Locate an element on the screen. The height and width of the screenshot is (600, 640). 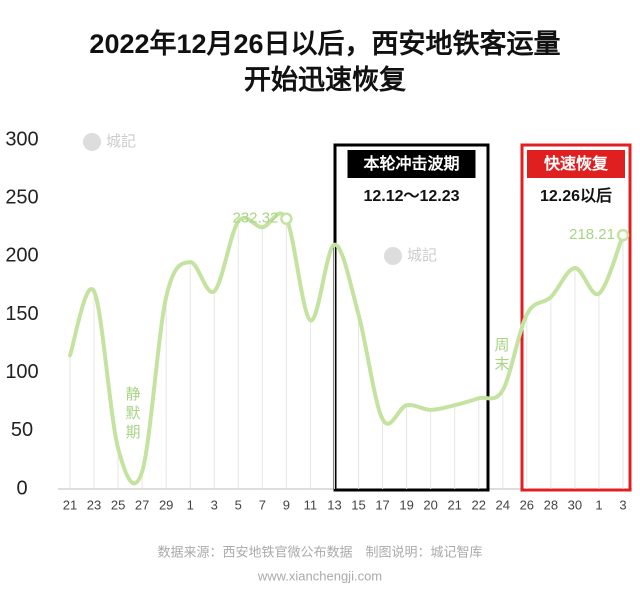
period-title: 本轮冲击波期 is located at coordinates (411, 163).